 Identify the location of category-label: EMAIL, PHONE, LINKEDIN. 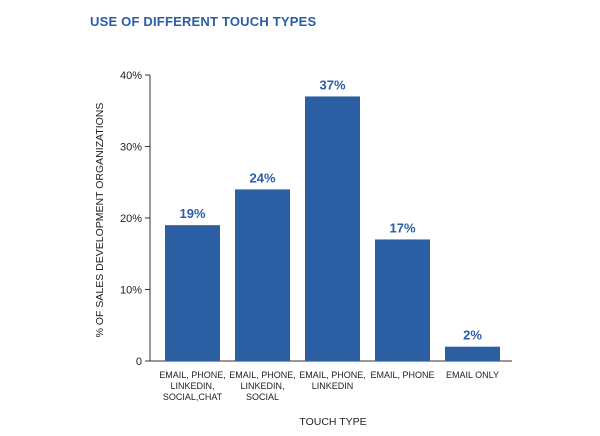
(332, 380).